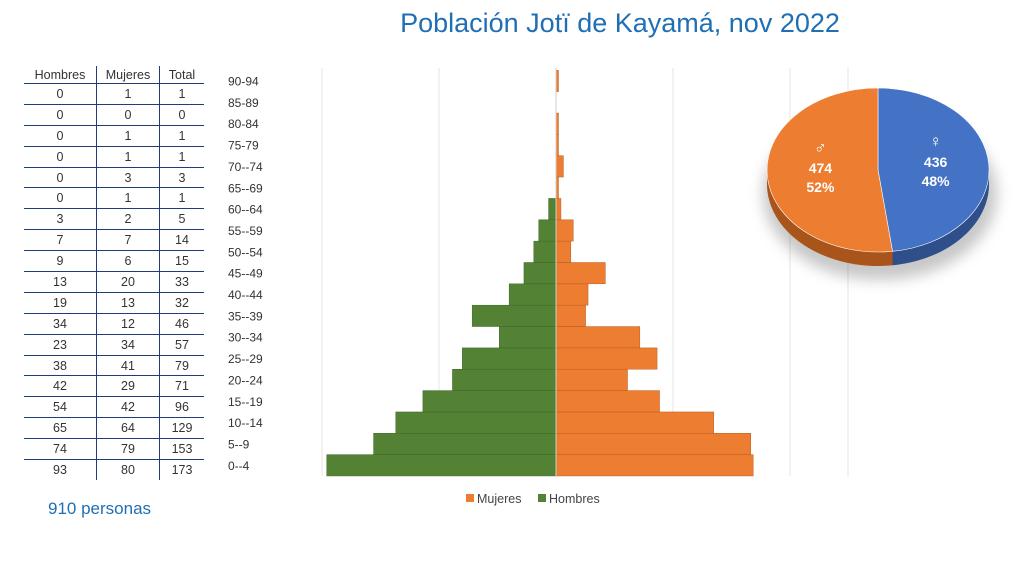 The image size is (1024, 576). Describe the element at coordinates (936, 162) in the screenshot. I see `pie-label-value: 436` at that location.